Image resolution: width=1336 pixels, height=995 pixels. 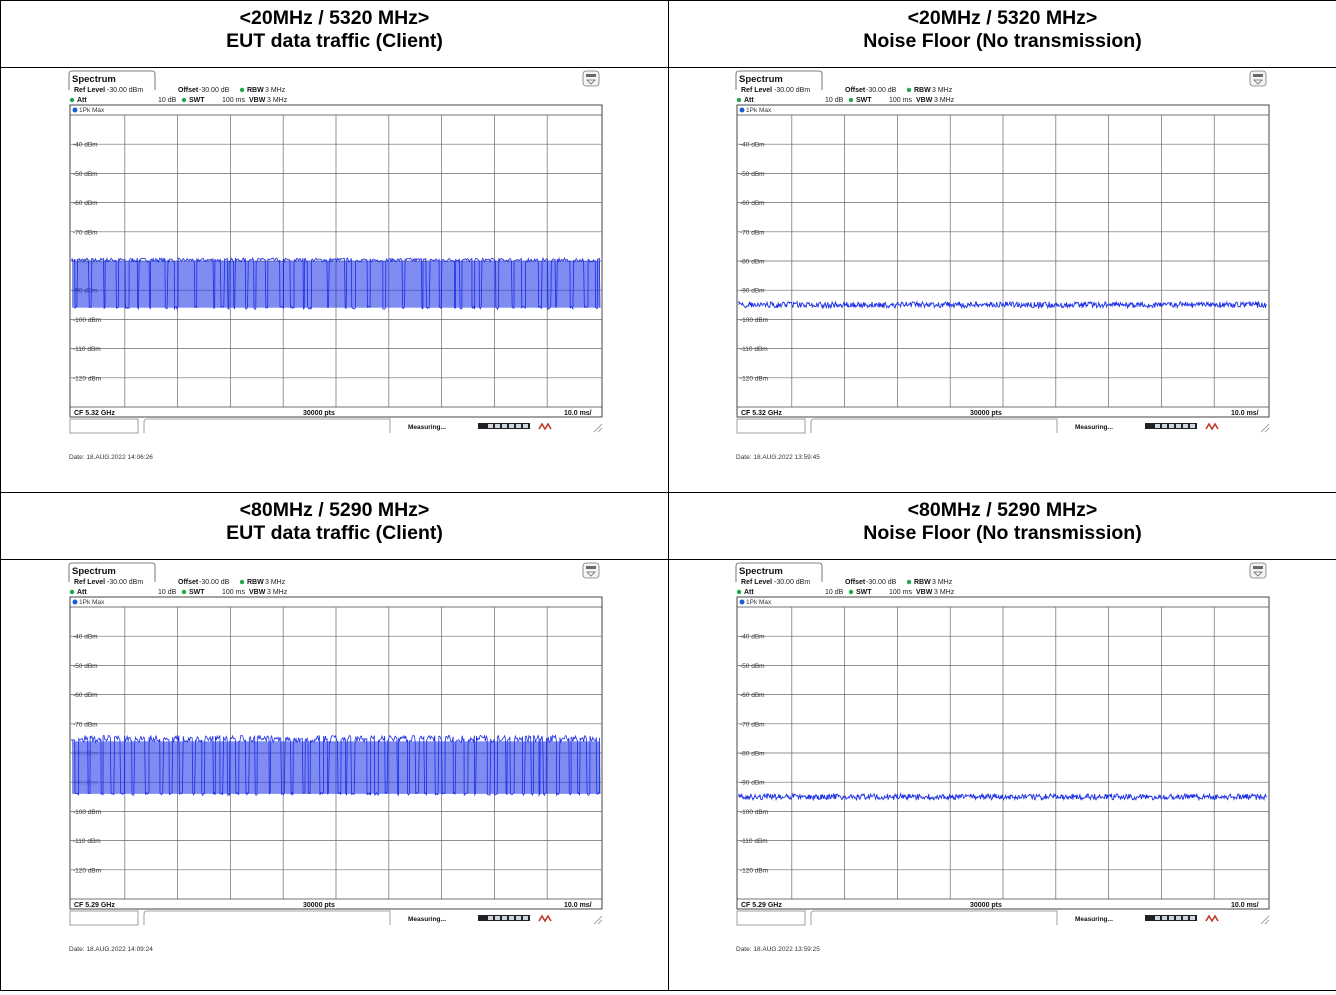 What do you see at coordinates (1003, 797) in the screenshot?
I see `trace-line` at bounding box center [1003, 797].